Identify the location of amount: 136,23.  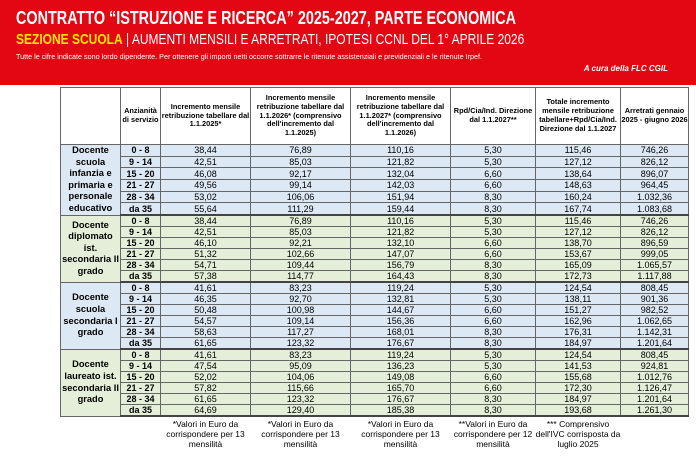
(400, 366).